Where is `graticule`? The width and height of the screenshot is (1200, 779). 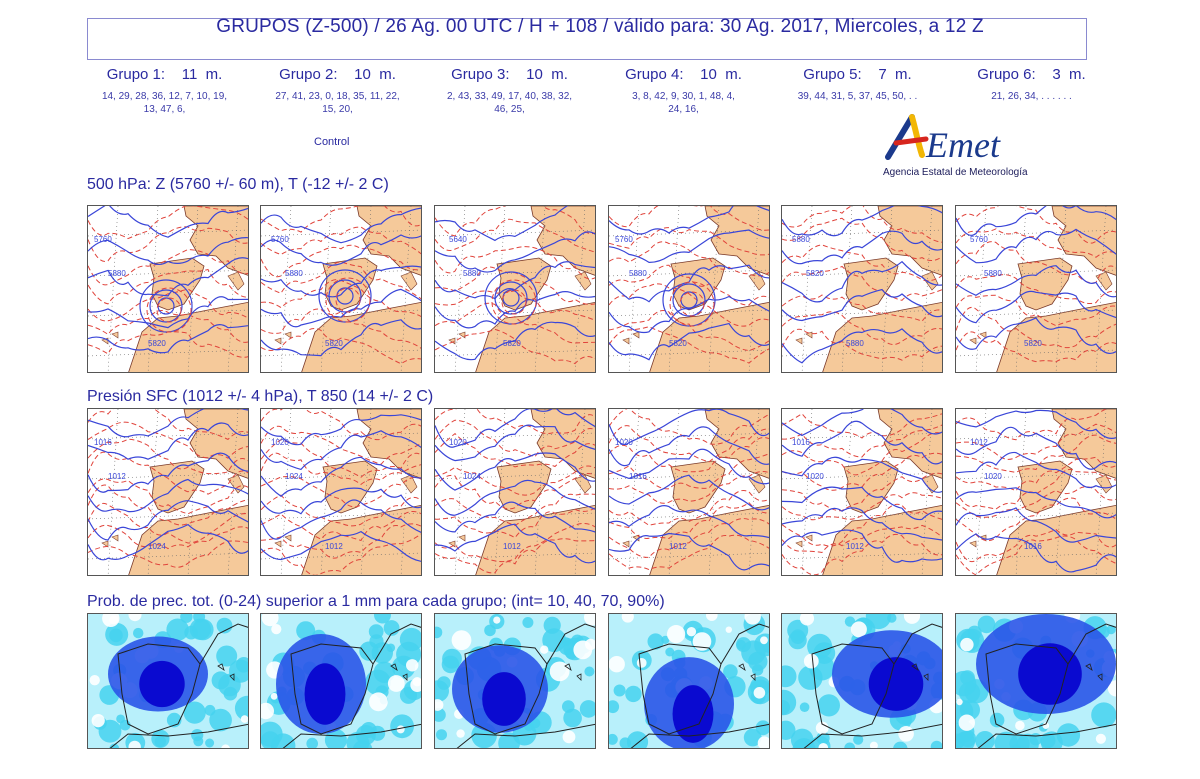 graticule is located at coordinates (341, 492).